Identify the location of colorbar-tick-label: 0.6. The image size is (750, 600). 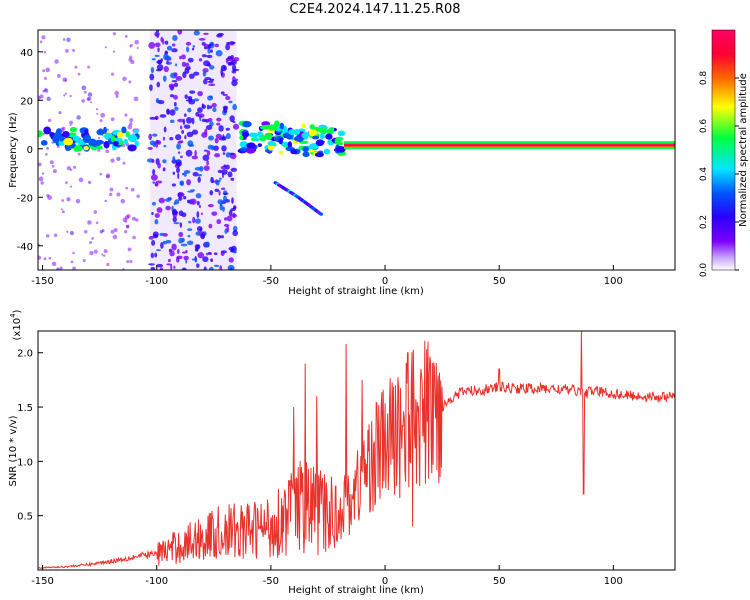
(704, 126).